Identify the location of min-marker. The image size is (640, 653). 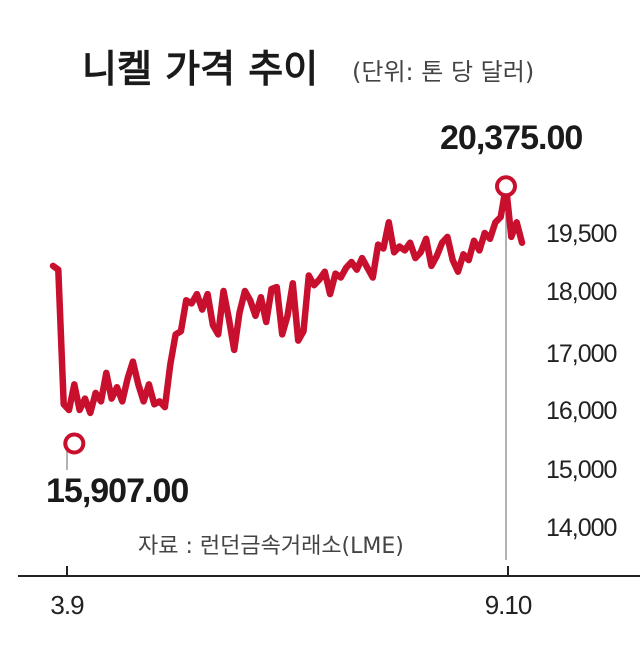
(74, 443).